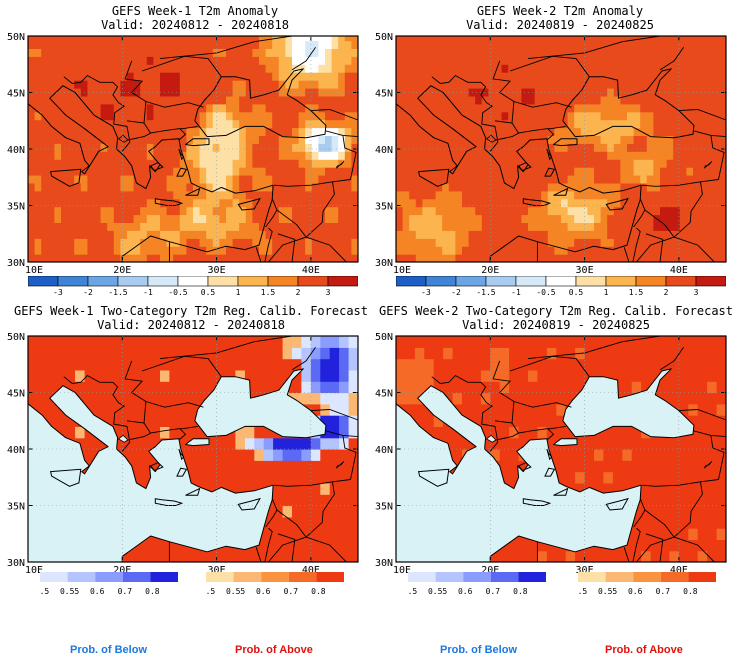 Image resolution: width=740 pixels, height=662 pixels. What do you see at coordinates (328, 292) in the screenshot?
I see `colorbar-label: 3` at bounding box center [328, 292].